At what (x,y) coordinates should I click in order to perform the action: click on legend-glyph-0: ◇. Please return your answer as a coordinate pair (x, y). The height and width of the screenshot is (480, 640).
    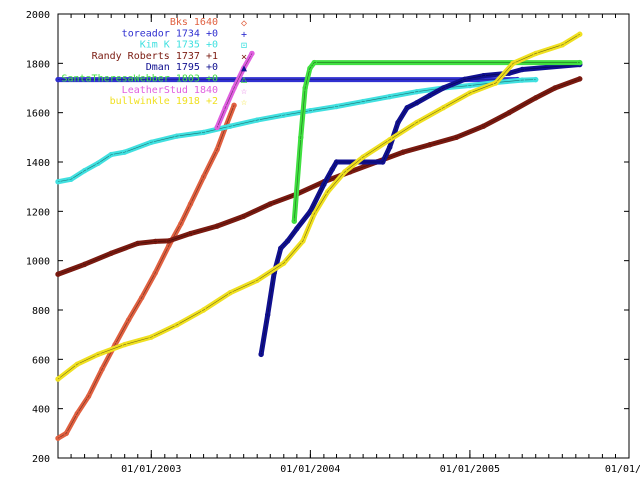
    Looking at the image, I should click on (244, 23).